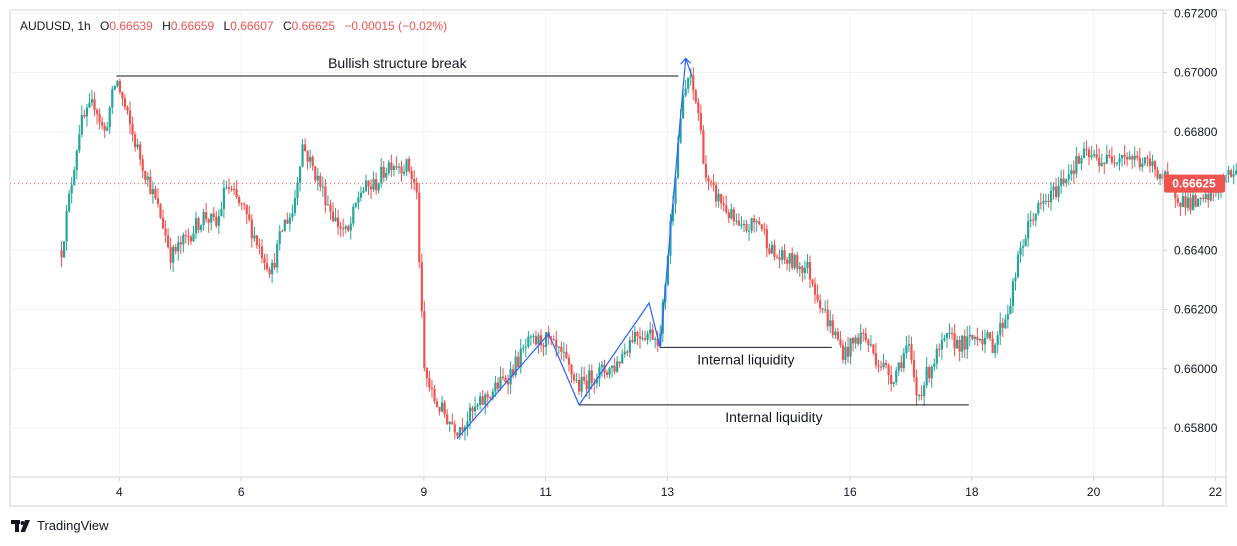 The height and width of the screenshot is (546, 1237). Describe the element at coordinates (1196, 250) in the screenshot. I see `y-tick-label: 0.66400` at that location.